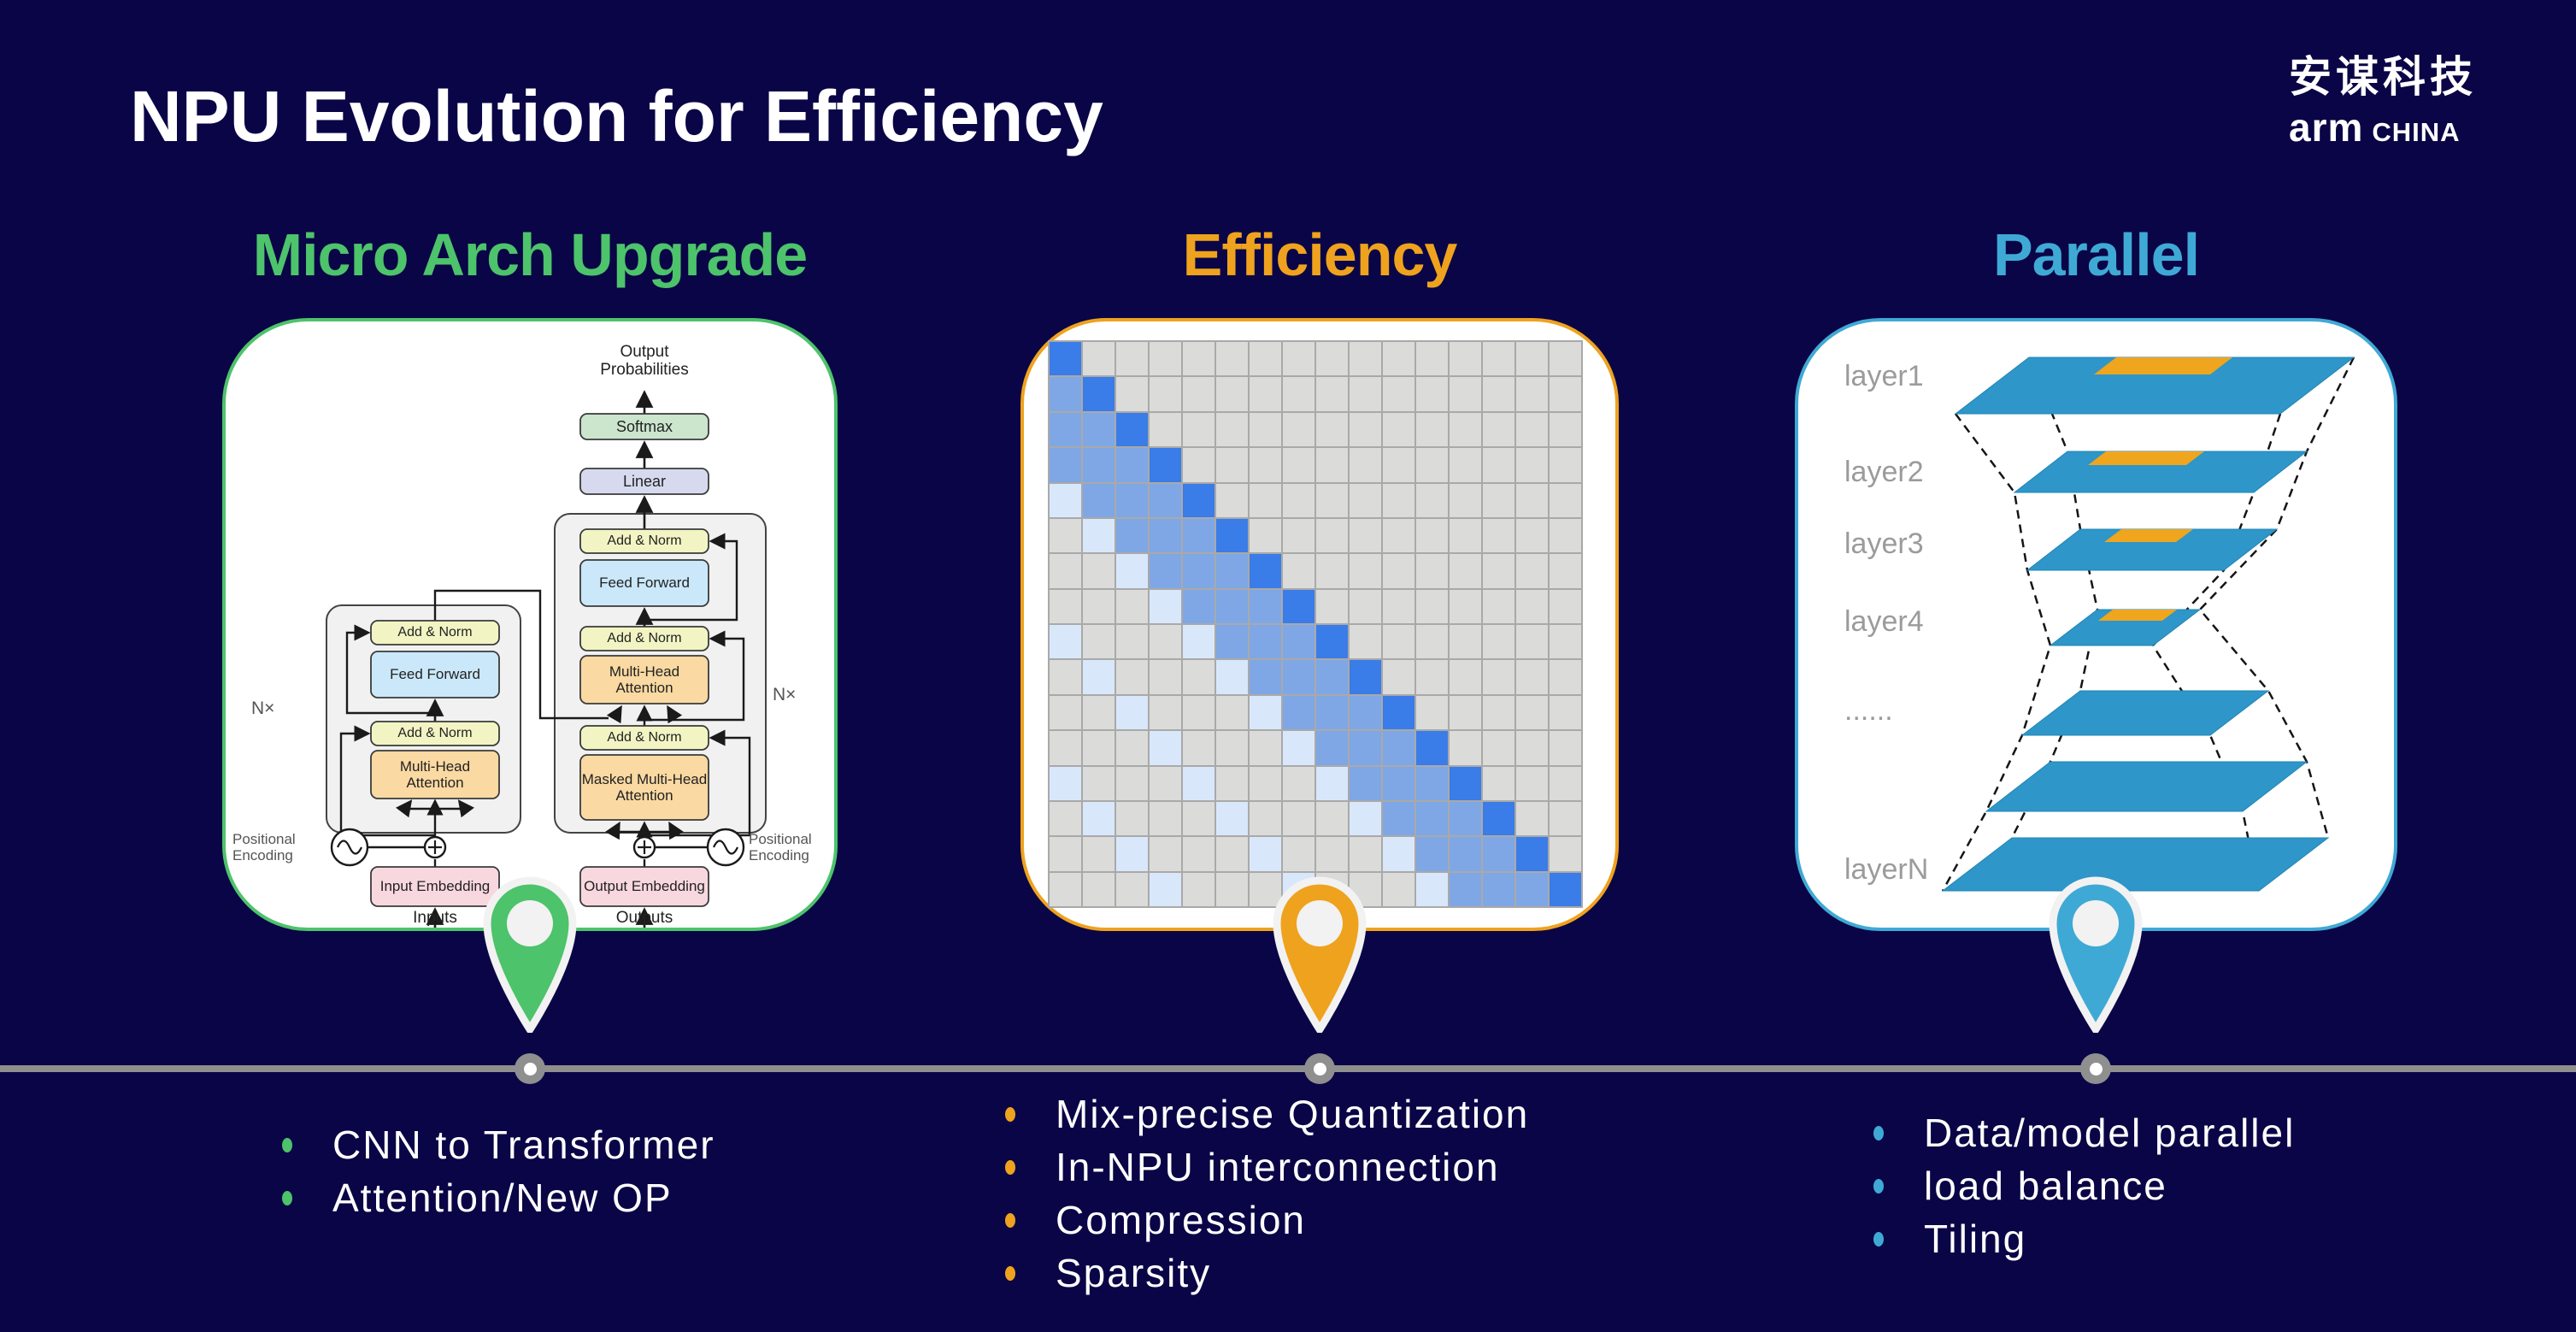 Image resolution: width=2576 pixels, height=1332 pixels. I want to click on bullet-text: load balance, so click(2045, 1186).